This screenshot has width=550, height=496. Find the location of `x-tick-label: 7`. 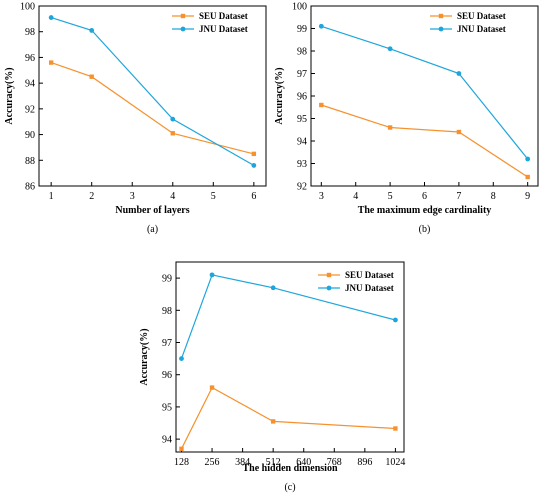

x-tick-label: 7 is located at coordinates (458, 196).